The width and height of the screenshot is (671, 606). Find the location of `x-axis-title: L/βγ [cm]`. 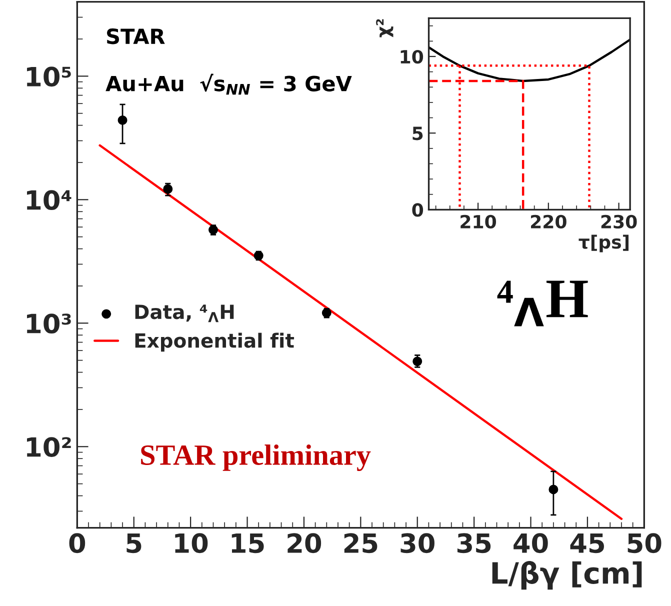

x-axis-title: L/βγ [cm] is located at coordinates (567, 575).